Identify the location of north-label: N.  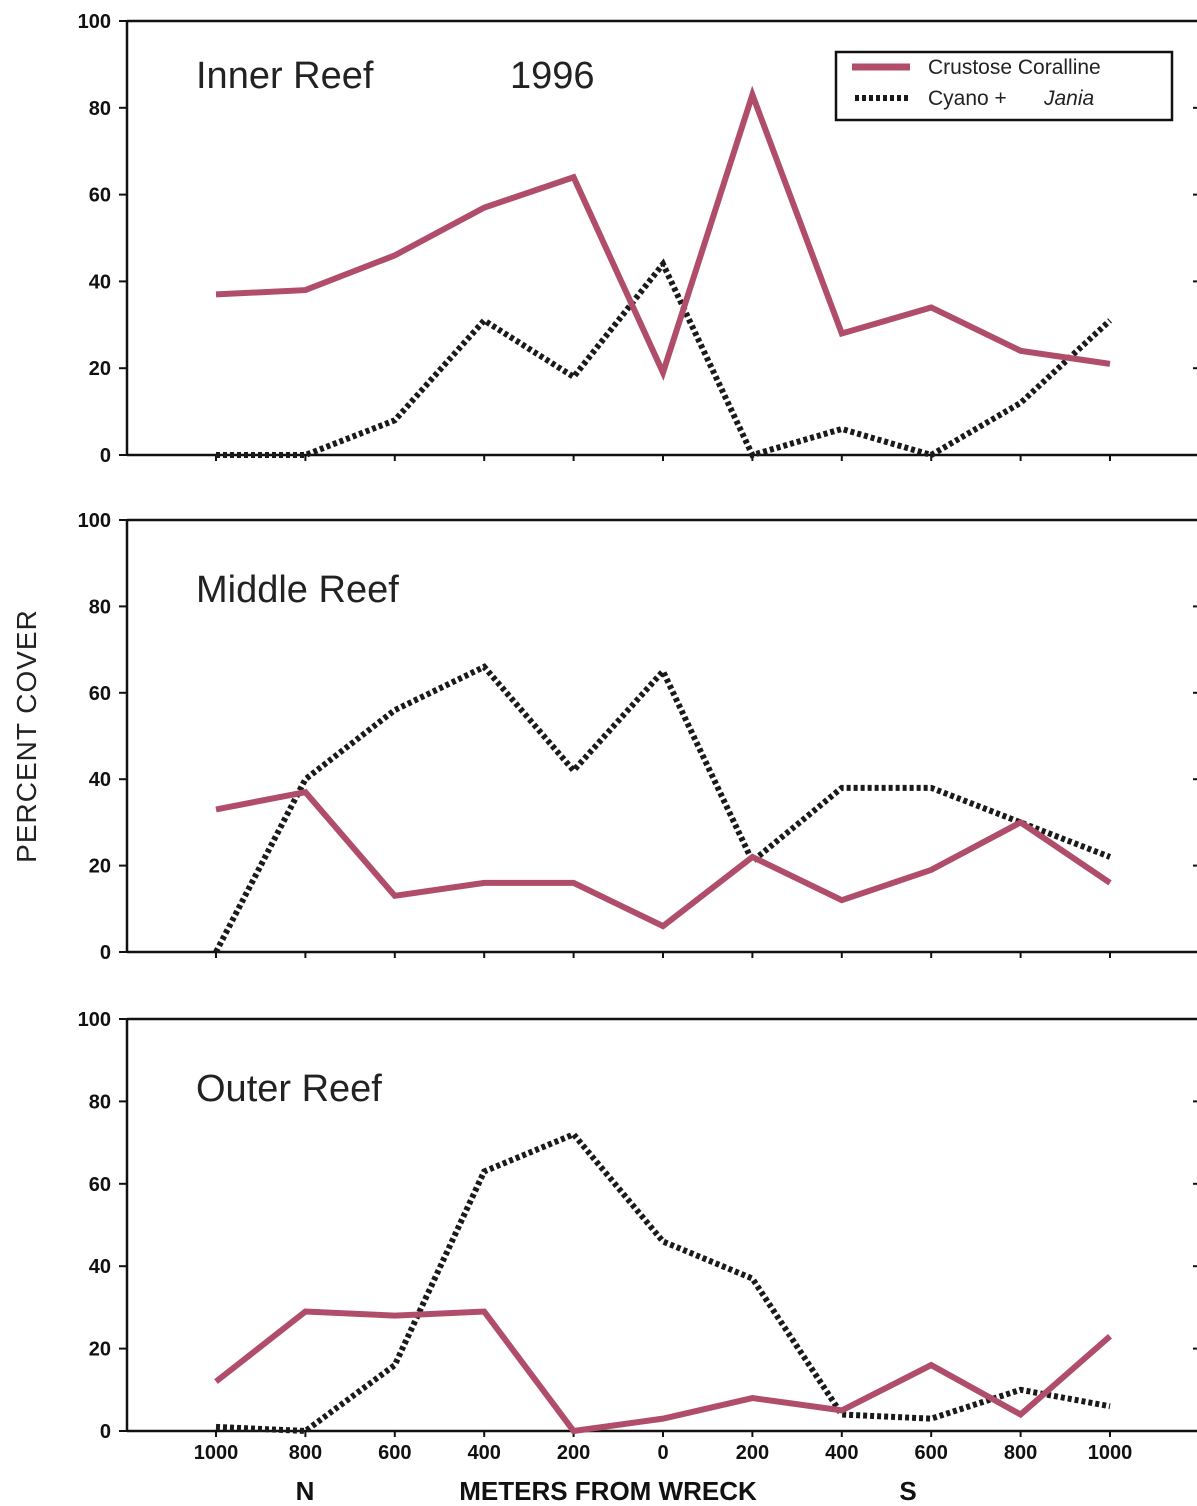
(305, 1491).